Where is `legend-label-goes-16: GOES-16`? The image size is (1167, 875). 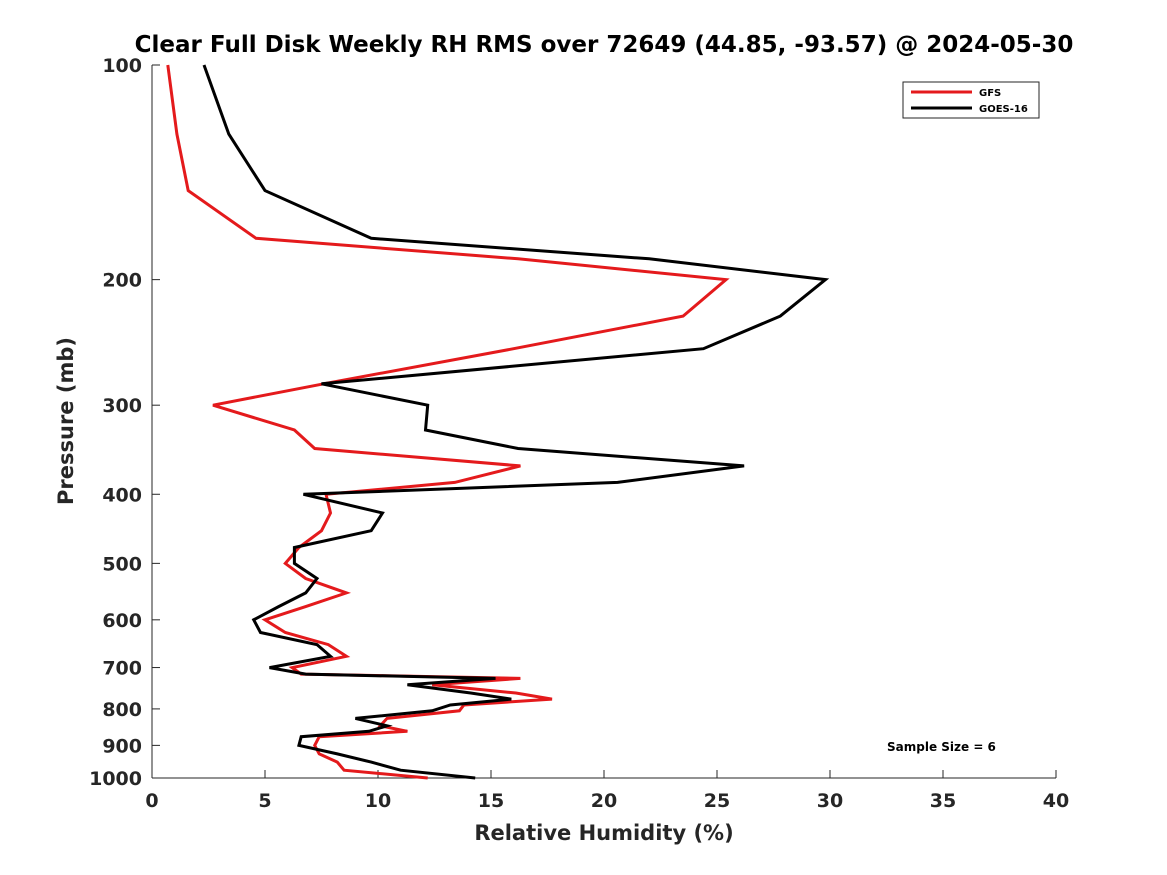
legend-label-goes-16: GOES-16 is located at coordinates (1003, 109).